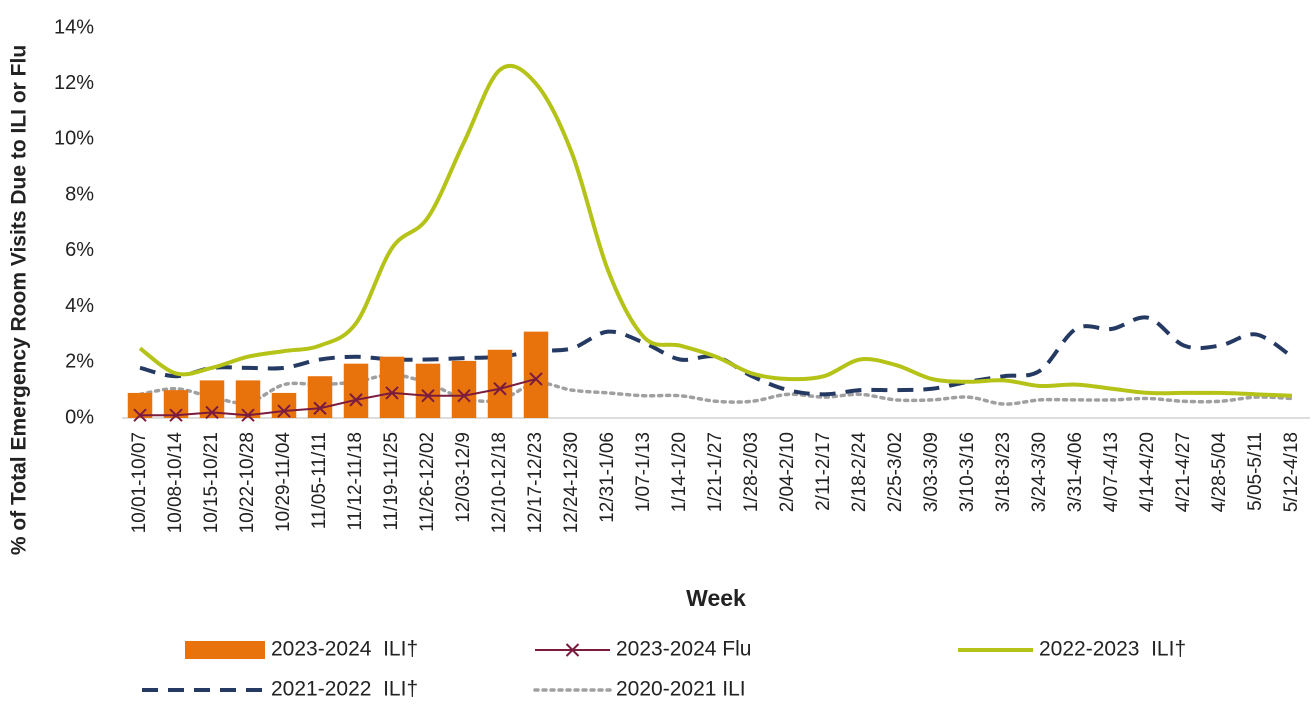 The height and width of the screenshot is (713, 1312). Describe the element at coordinates (643, 472) in the screenshot. I see `x-tick-label: 1/07-1/13` at that location.